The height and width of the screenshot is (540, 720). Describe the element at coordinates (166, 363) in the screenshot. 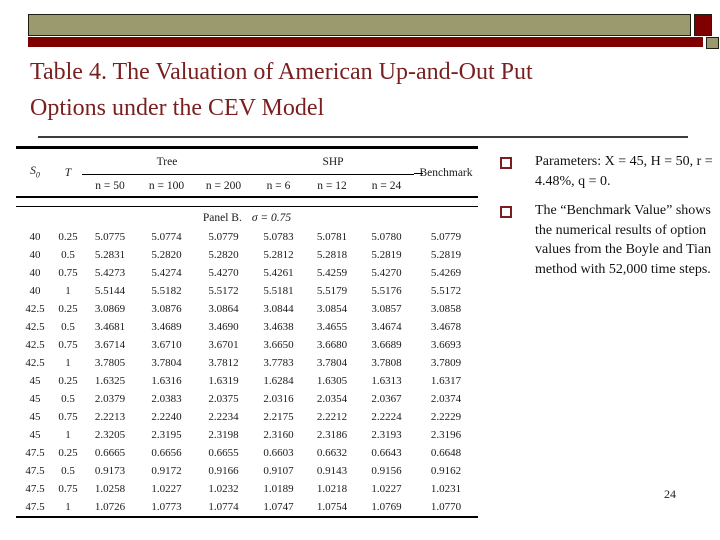

I see `table-cell: 3.7804` at that location.